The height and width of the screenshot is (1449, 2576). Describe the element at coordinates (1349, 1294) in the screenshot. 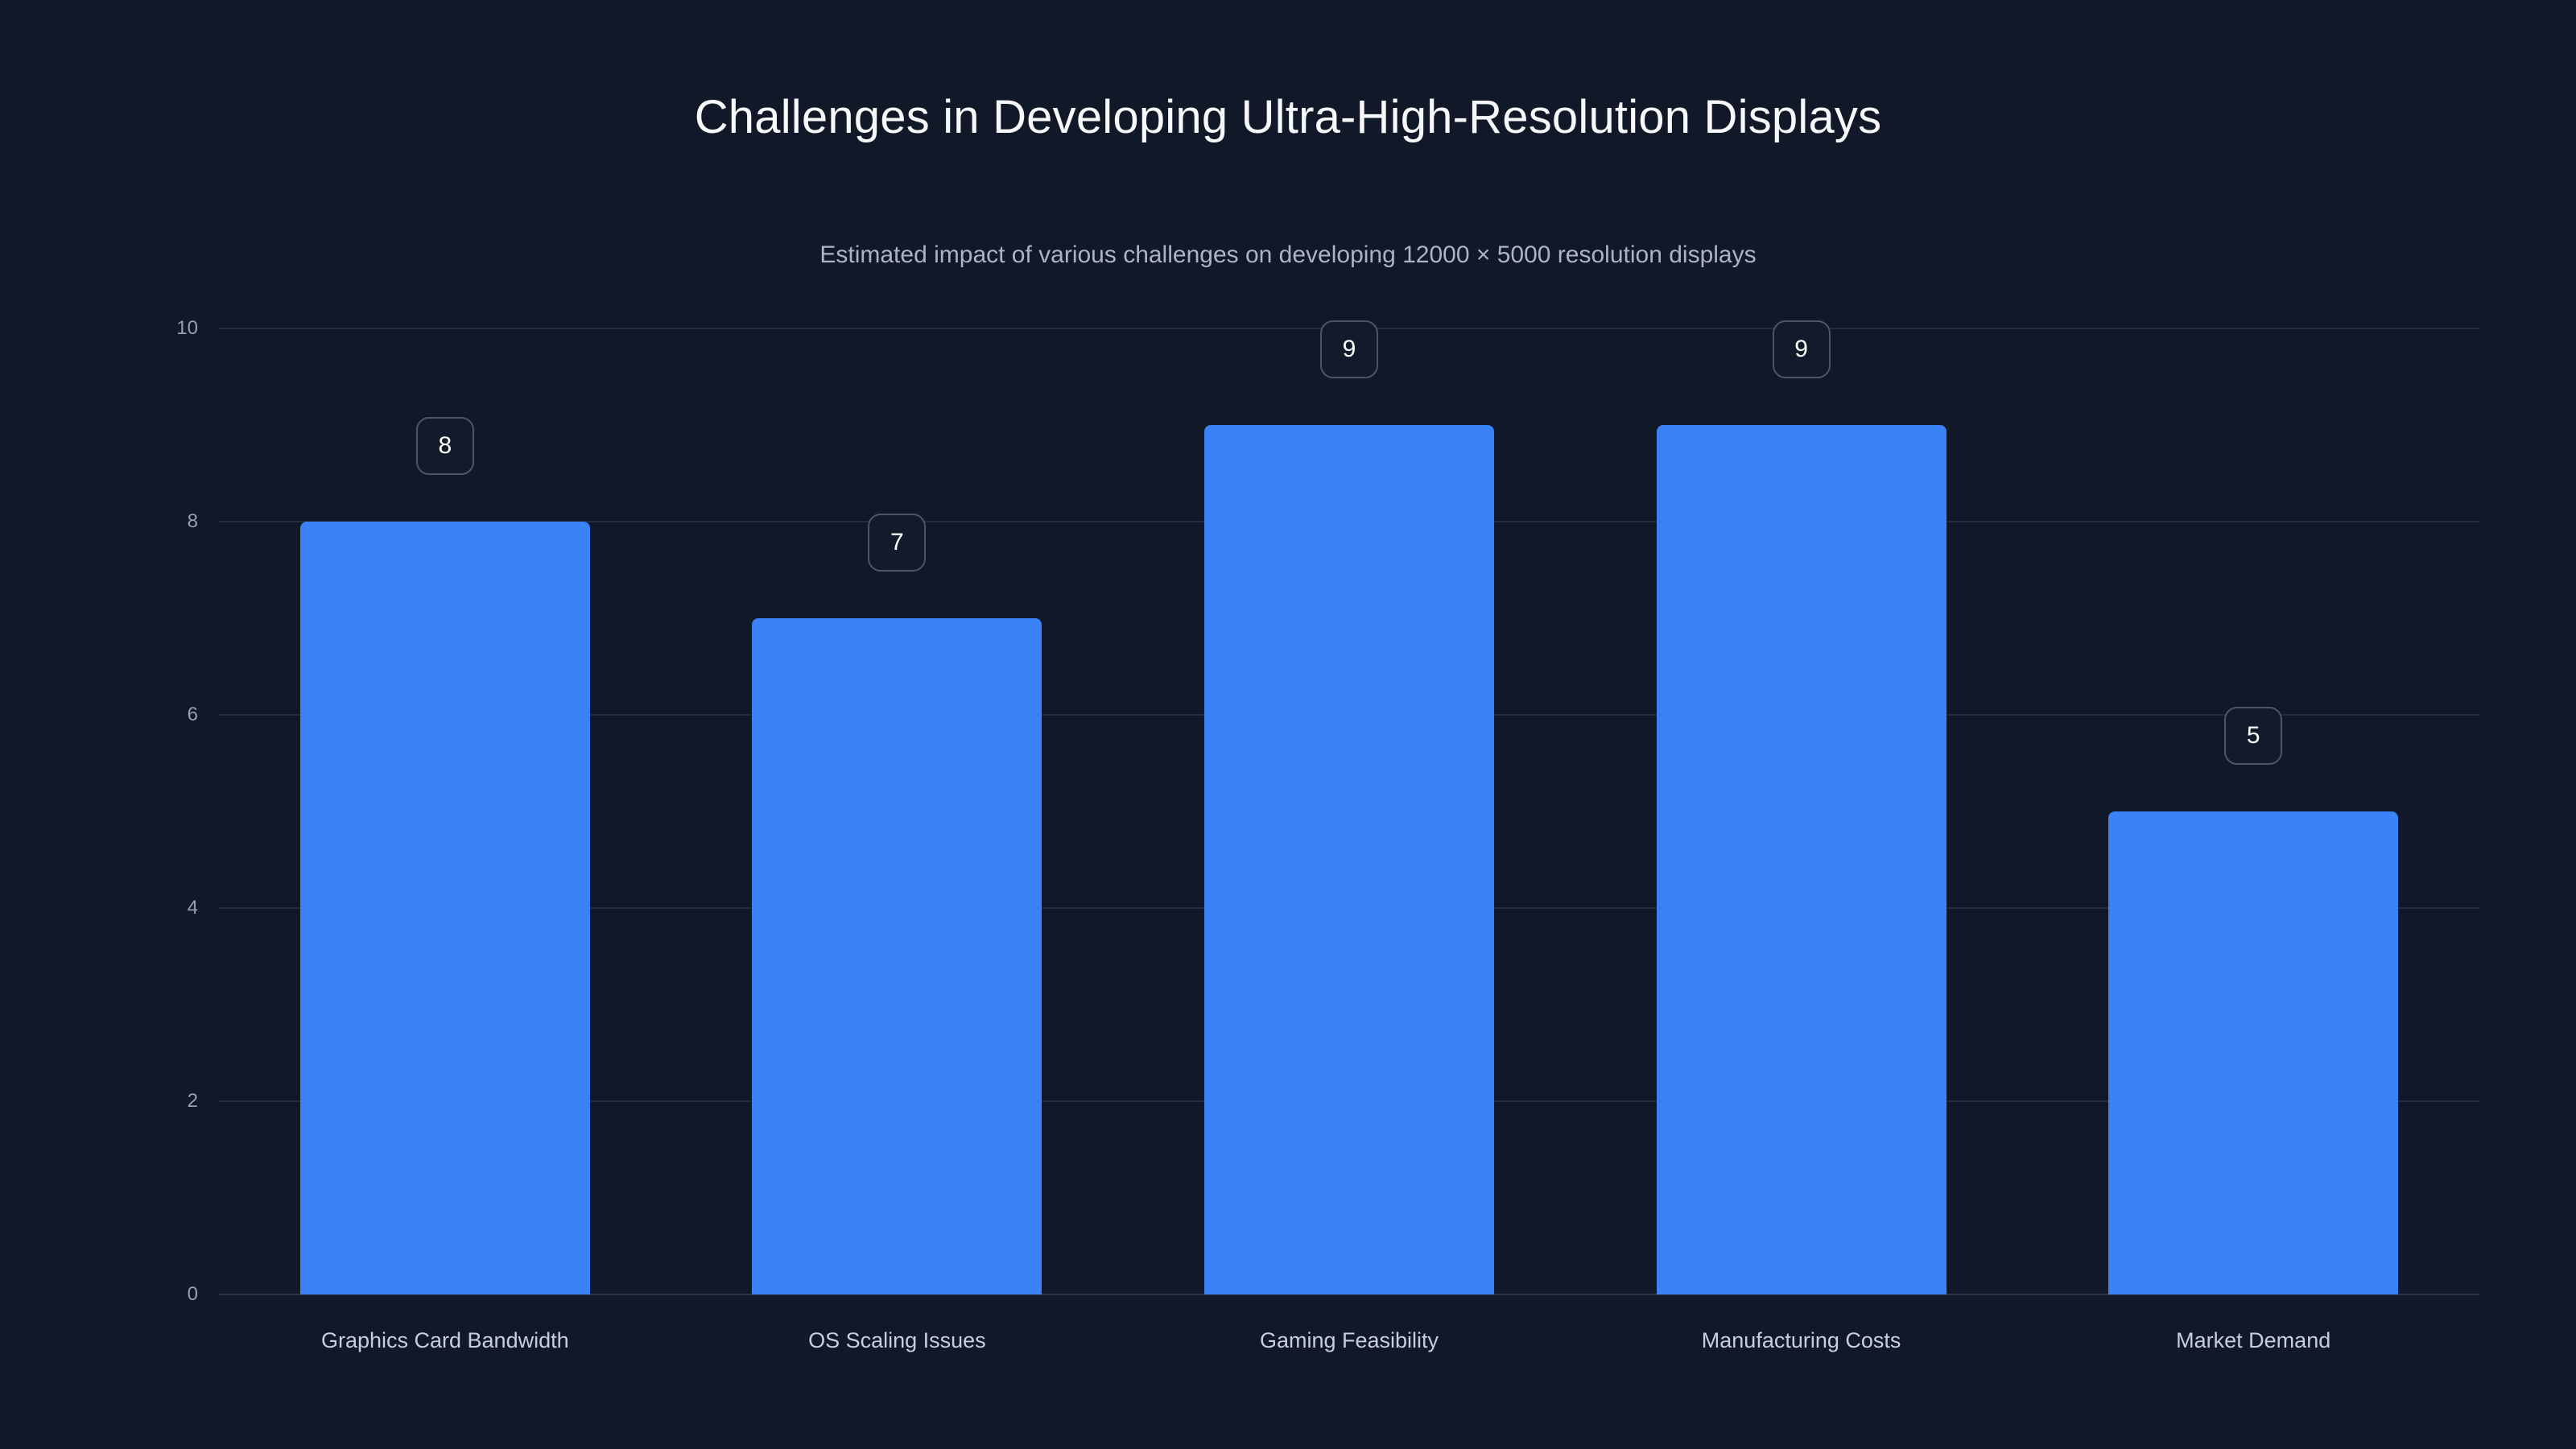

I see `gridline` at that location.